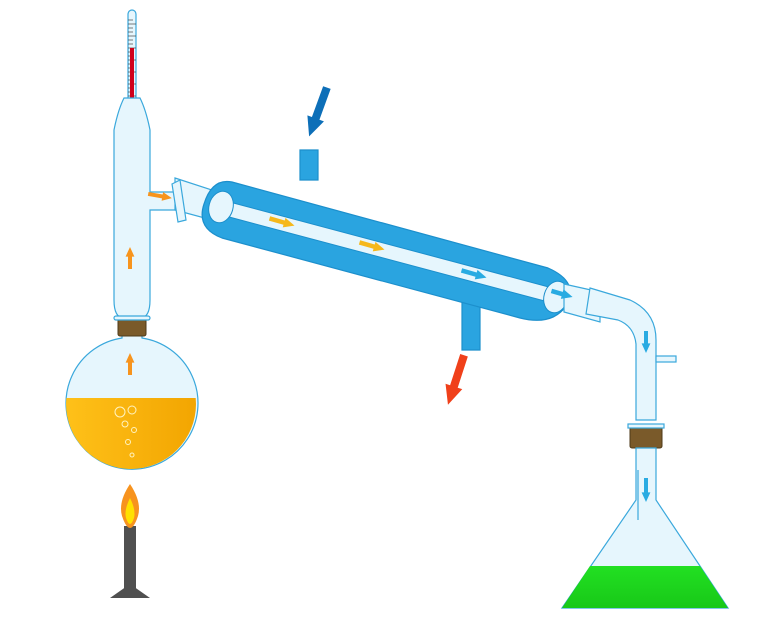 The width and height of the screenshot is (780, 626). What do you see at coordinates (163, 208) in the screenshot?
I see `still-head` at bounding box center [163, 208].